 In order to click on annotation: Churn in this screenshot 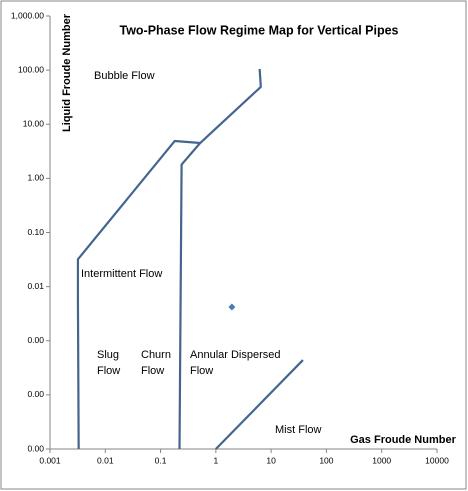, I will do `click(156, 355)`.